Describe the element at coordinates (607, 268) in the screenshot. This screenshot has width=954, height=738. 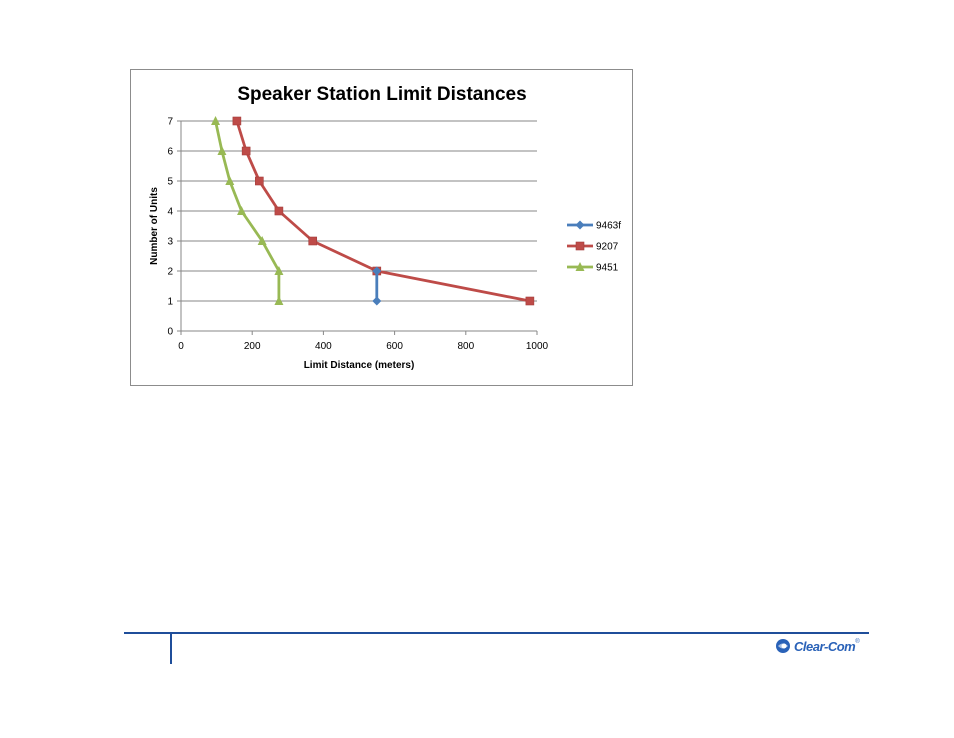
I see `legend-label: 9451` at that location.